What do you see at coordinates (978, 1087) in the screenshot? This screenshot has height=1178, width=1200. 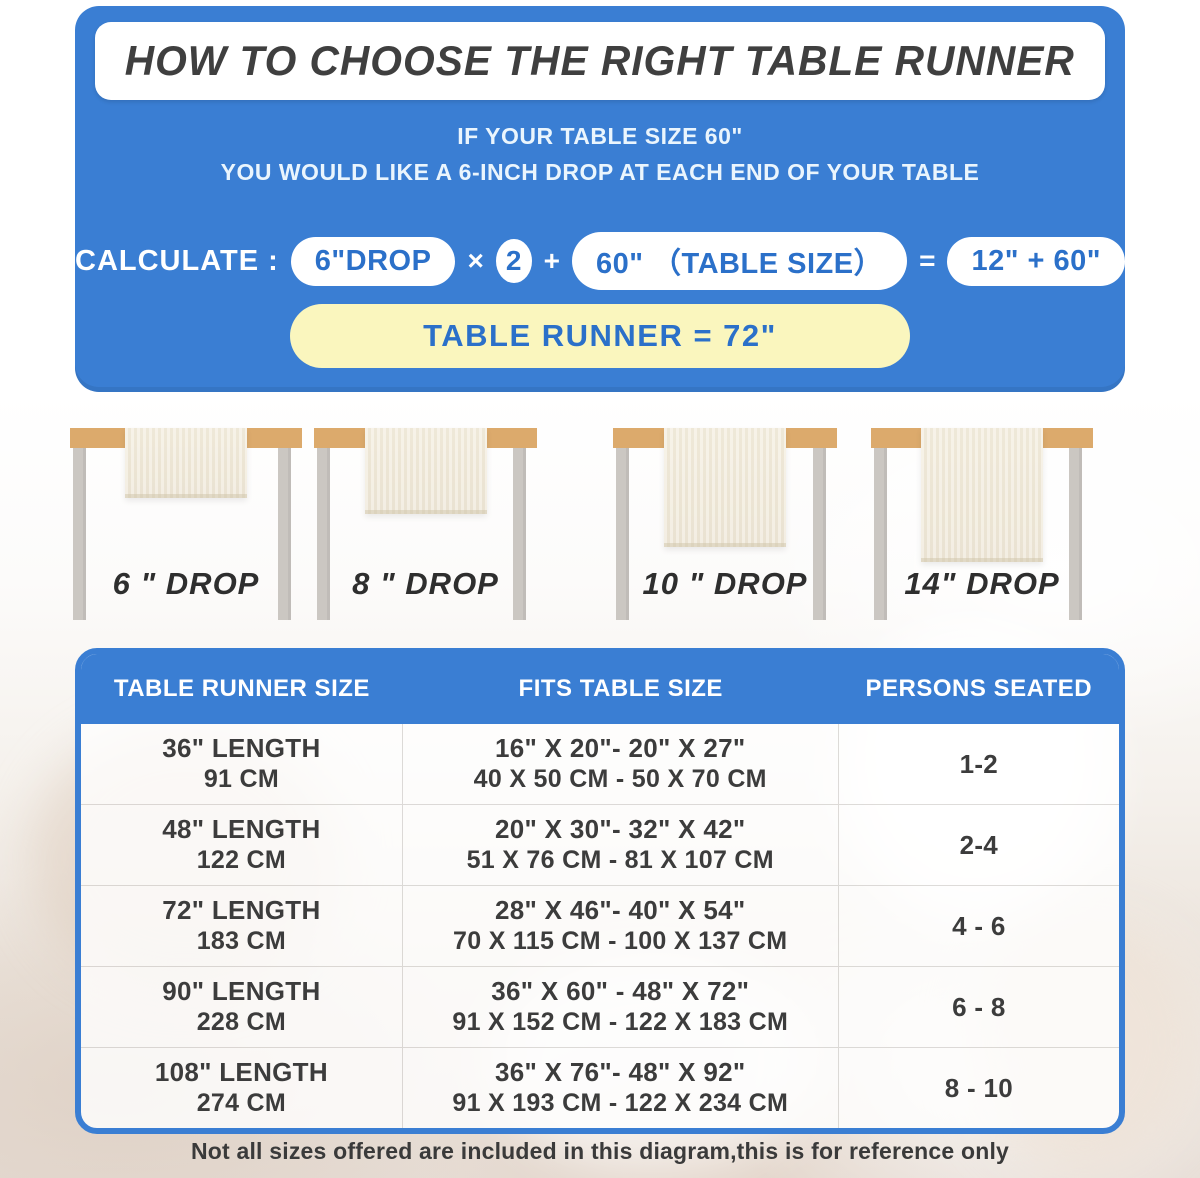 I see `persons-seated: 8 - 10` at bounding box center [978, 1087].